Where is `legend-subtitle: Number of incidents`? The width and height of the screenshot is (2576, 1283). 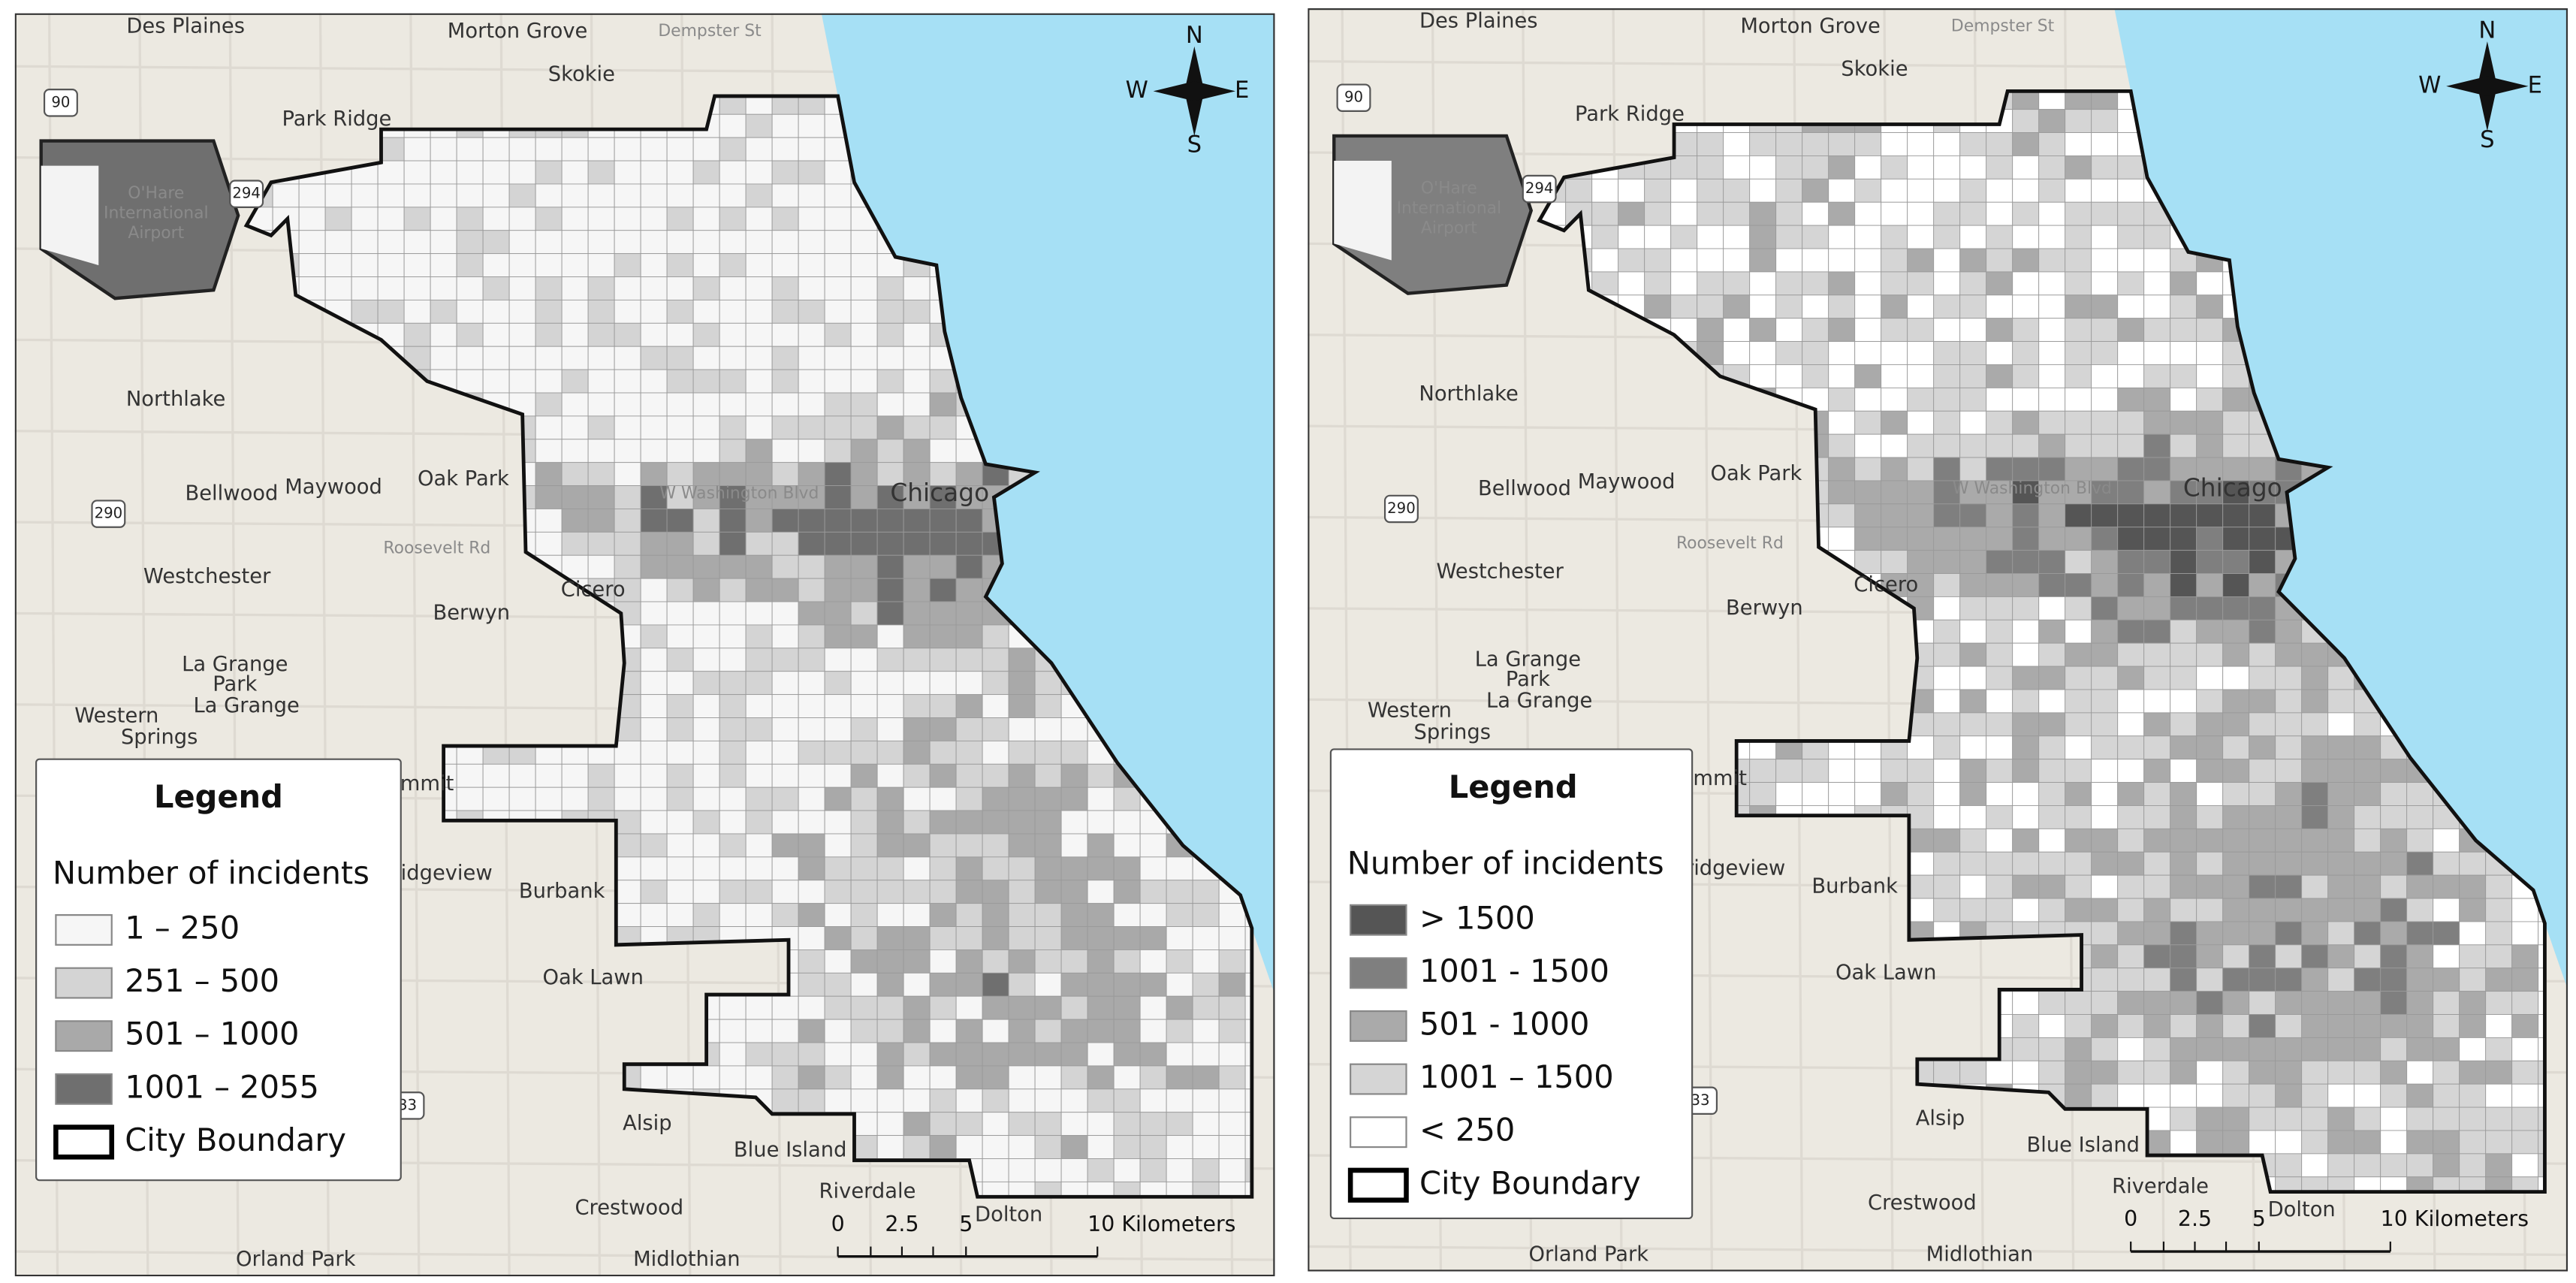
legend-subtitle: Number of incidents is located at coordinates (211, 873).